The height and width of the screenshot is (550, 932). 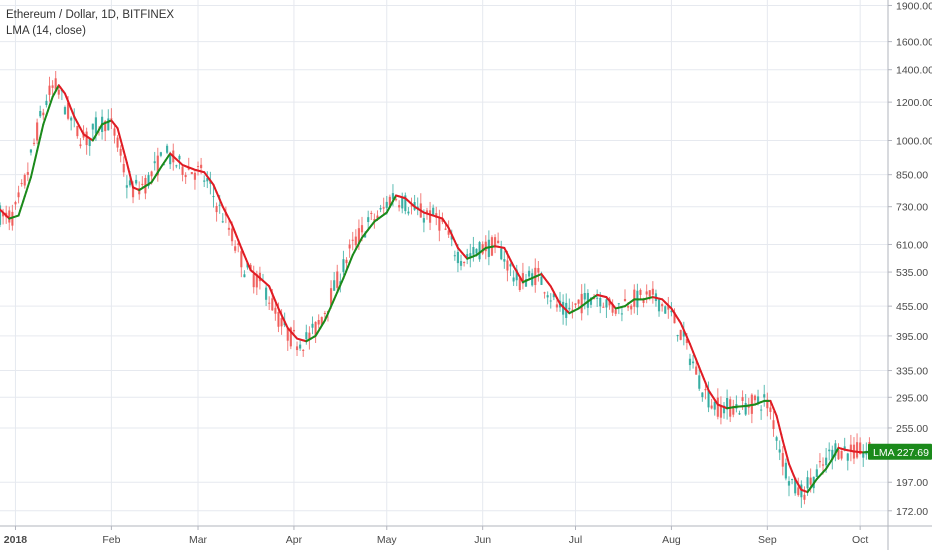 What do you see at coordinates (914, 141) in the screenshot?
I see `price-tick-label: 1000.00` at bounding box center [914, 141].